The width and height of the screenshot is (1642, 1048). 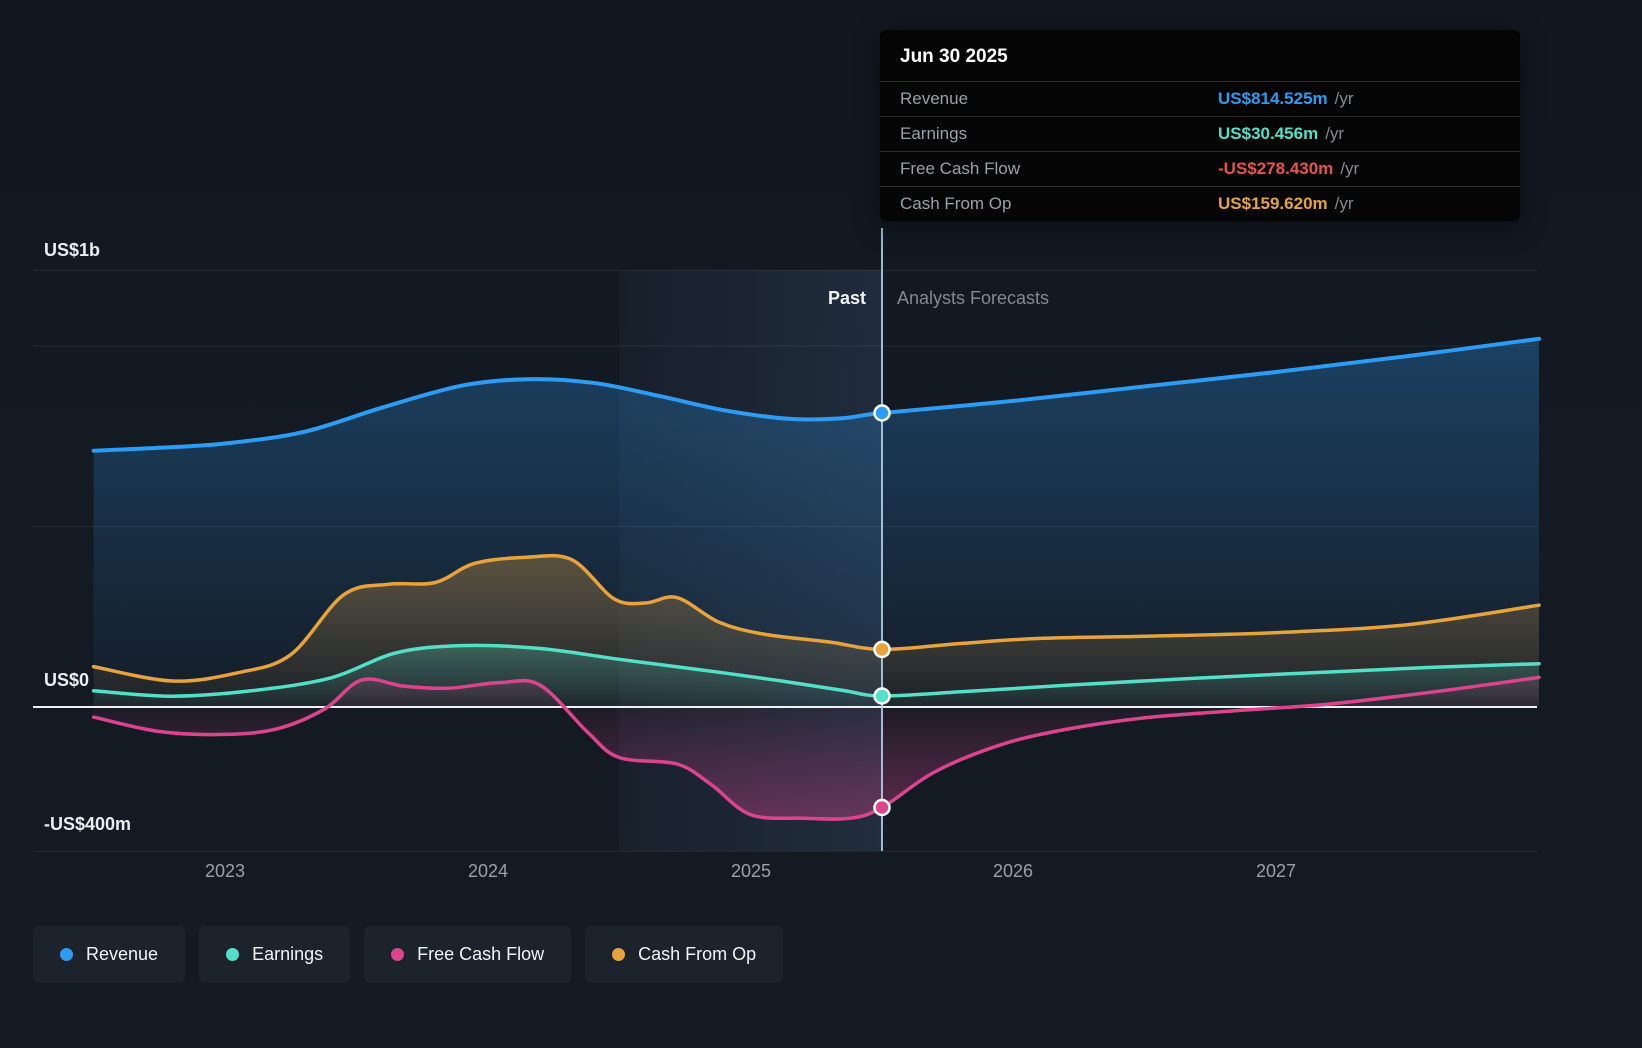 I want to click on tooltip-row-revenue: Revenue US$814.525m /yr, so click(x=1200, y=98).